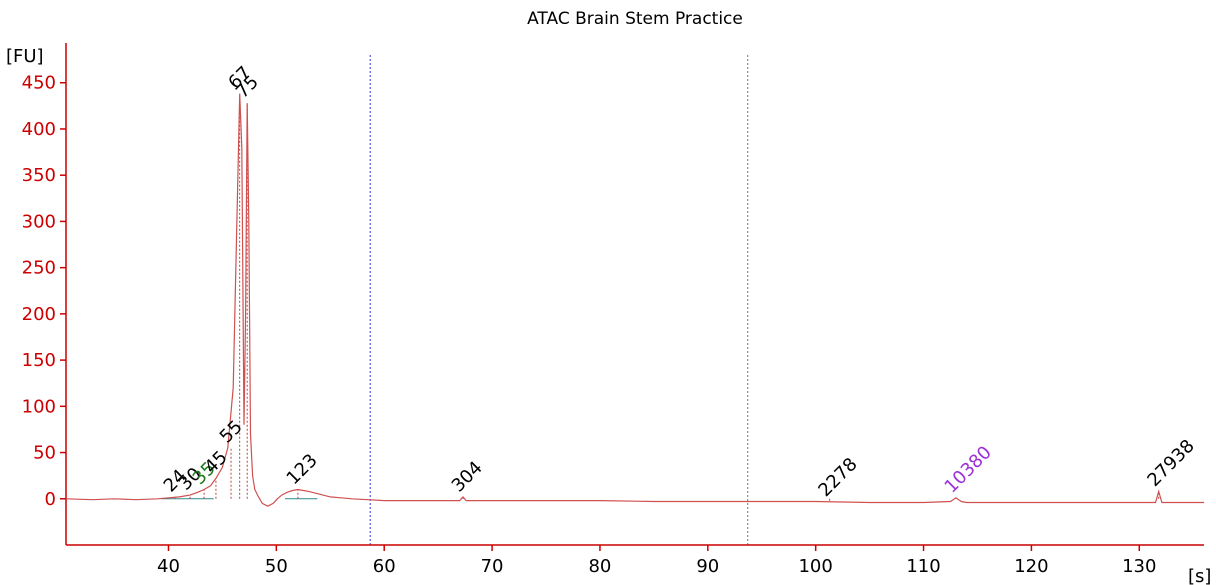  I want to click on chart-title: ATAC Brain Stem Practice, so click(635, 19).